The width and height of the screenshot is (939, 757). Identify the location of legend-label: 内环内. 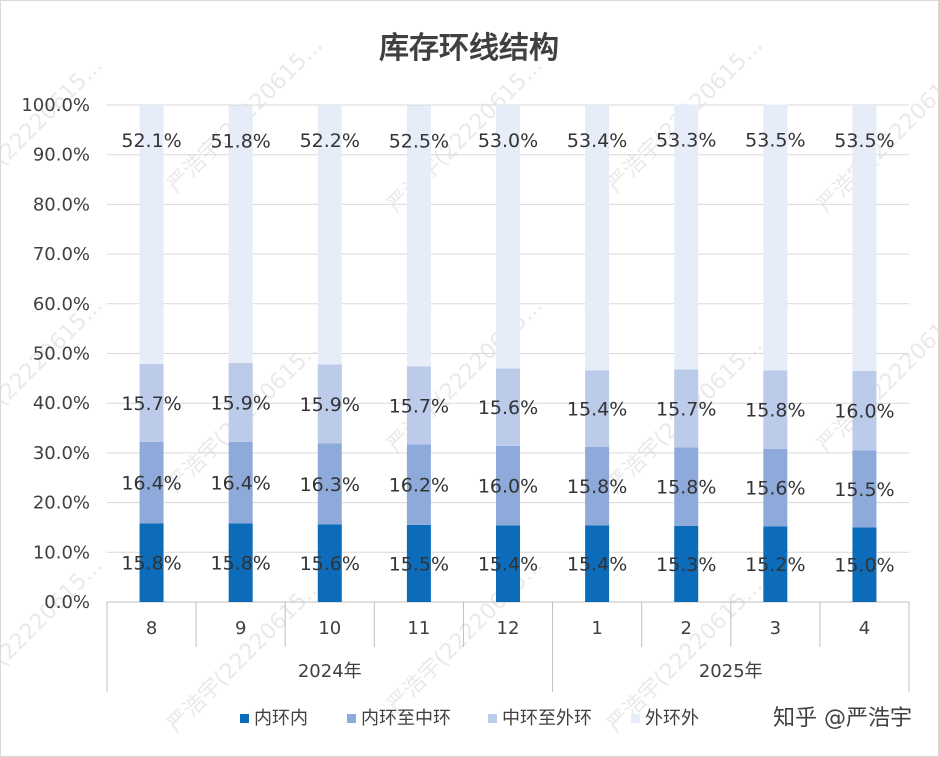
(281, 718).